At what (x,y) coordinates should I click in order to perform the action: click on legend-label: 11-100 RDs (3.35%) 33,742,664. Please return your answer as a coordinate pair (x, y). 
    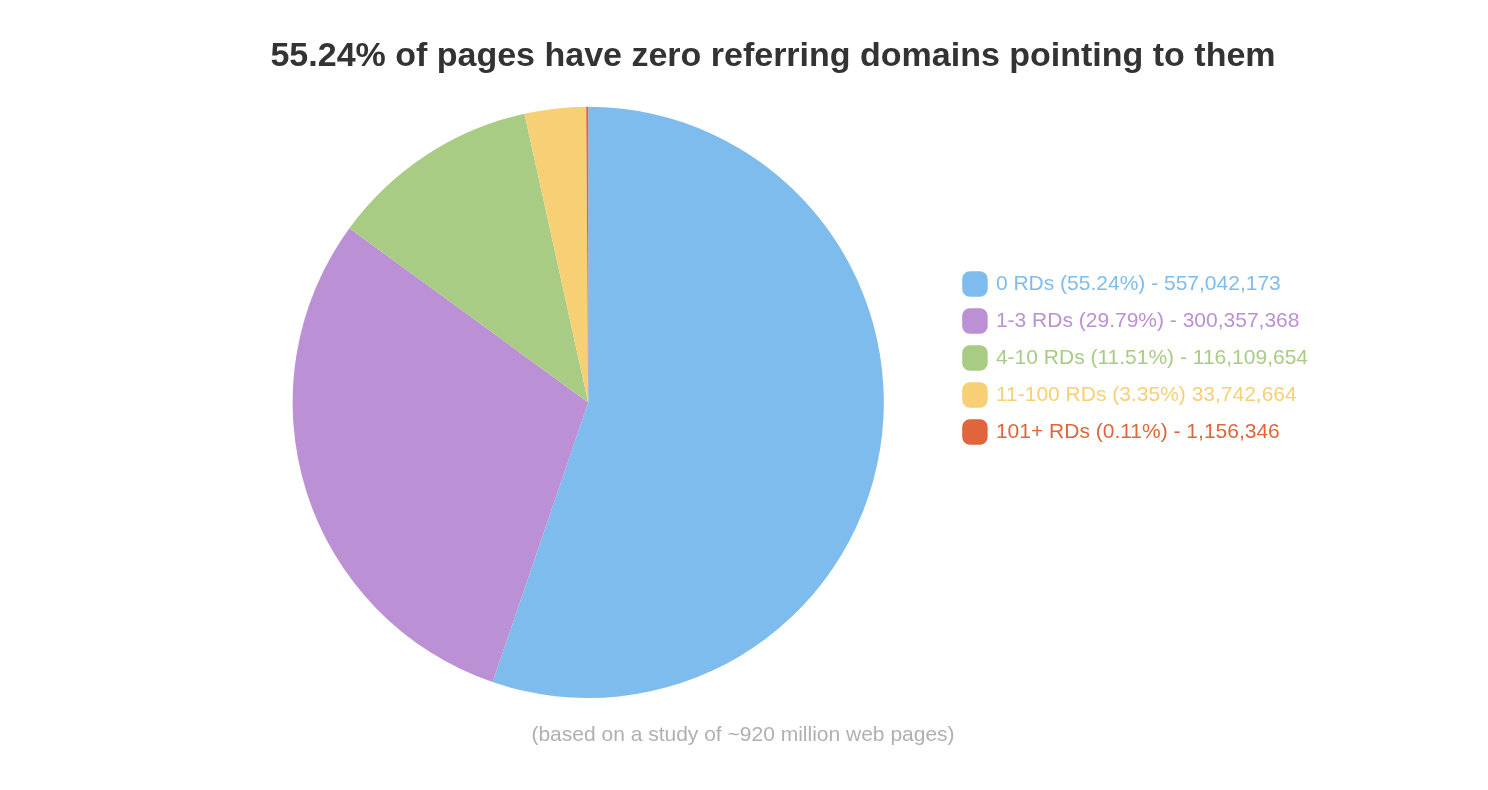
    Looking at the image, I should click on (1146, 393).